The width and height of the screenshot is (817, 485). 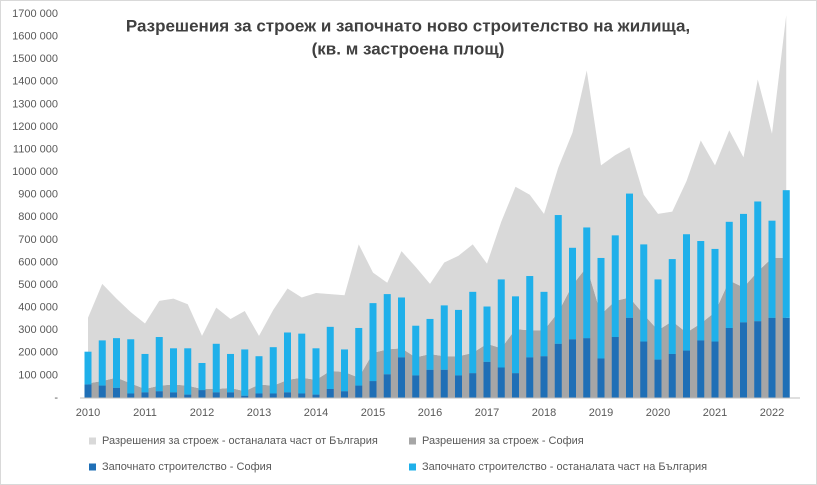 I want to click on x-tick-label: 2014, so click(x=316, y=413).